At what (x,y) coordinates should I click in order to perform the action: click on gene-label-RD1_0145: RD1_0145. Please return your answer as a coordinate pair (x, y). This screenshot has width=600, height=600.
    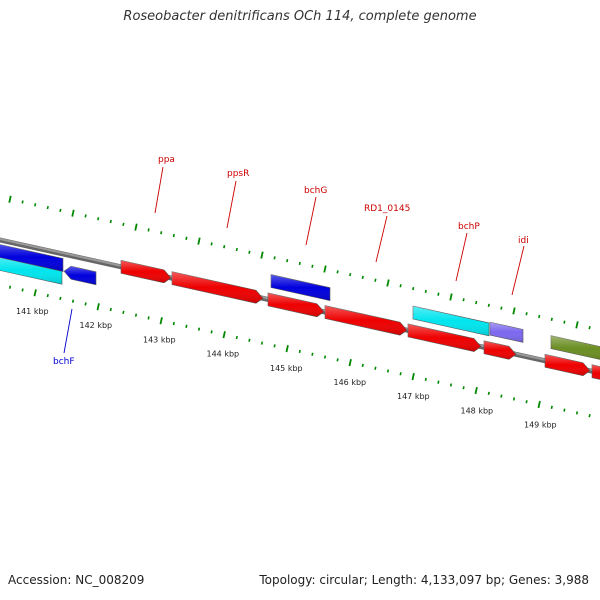
    Looking at the image, I should click on (387, 209).